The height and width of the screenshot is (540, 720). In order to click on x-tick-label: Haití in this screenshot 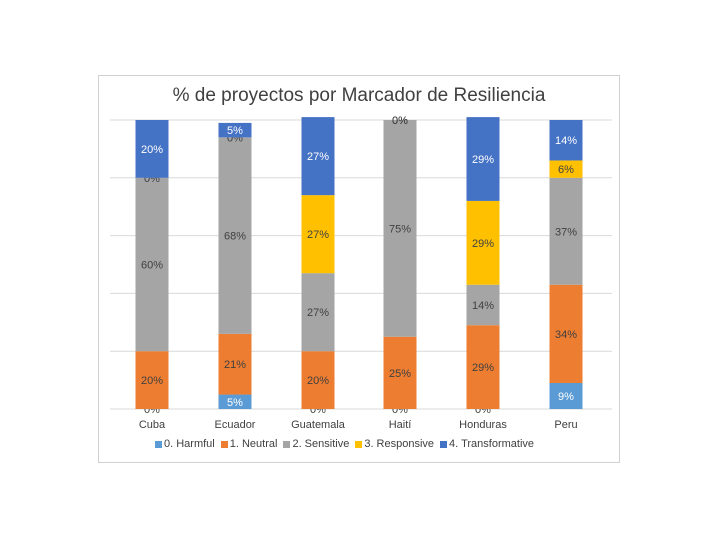, I will do `click(400, 425)`.